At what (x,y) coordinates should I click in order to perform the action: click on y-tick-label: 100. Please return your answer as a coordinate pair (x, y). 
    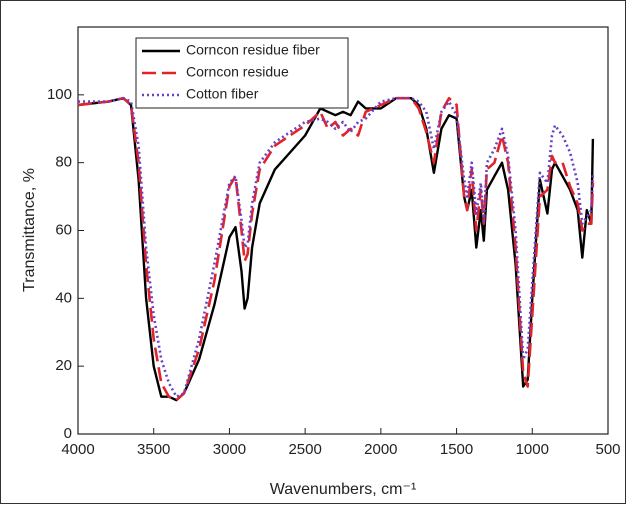
    Looking at the image, I should click on (59, 94).